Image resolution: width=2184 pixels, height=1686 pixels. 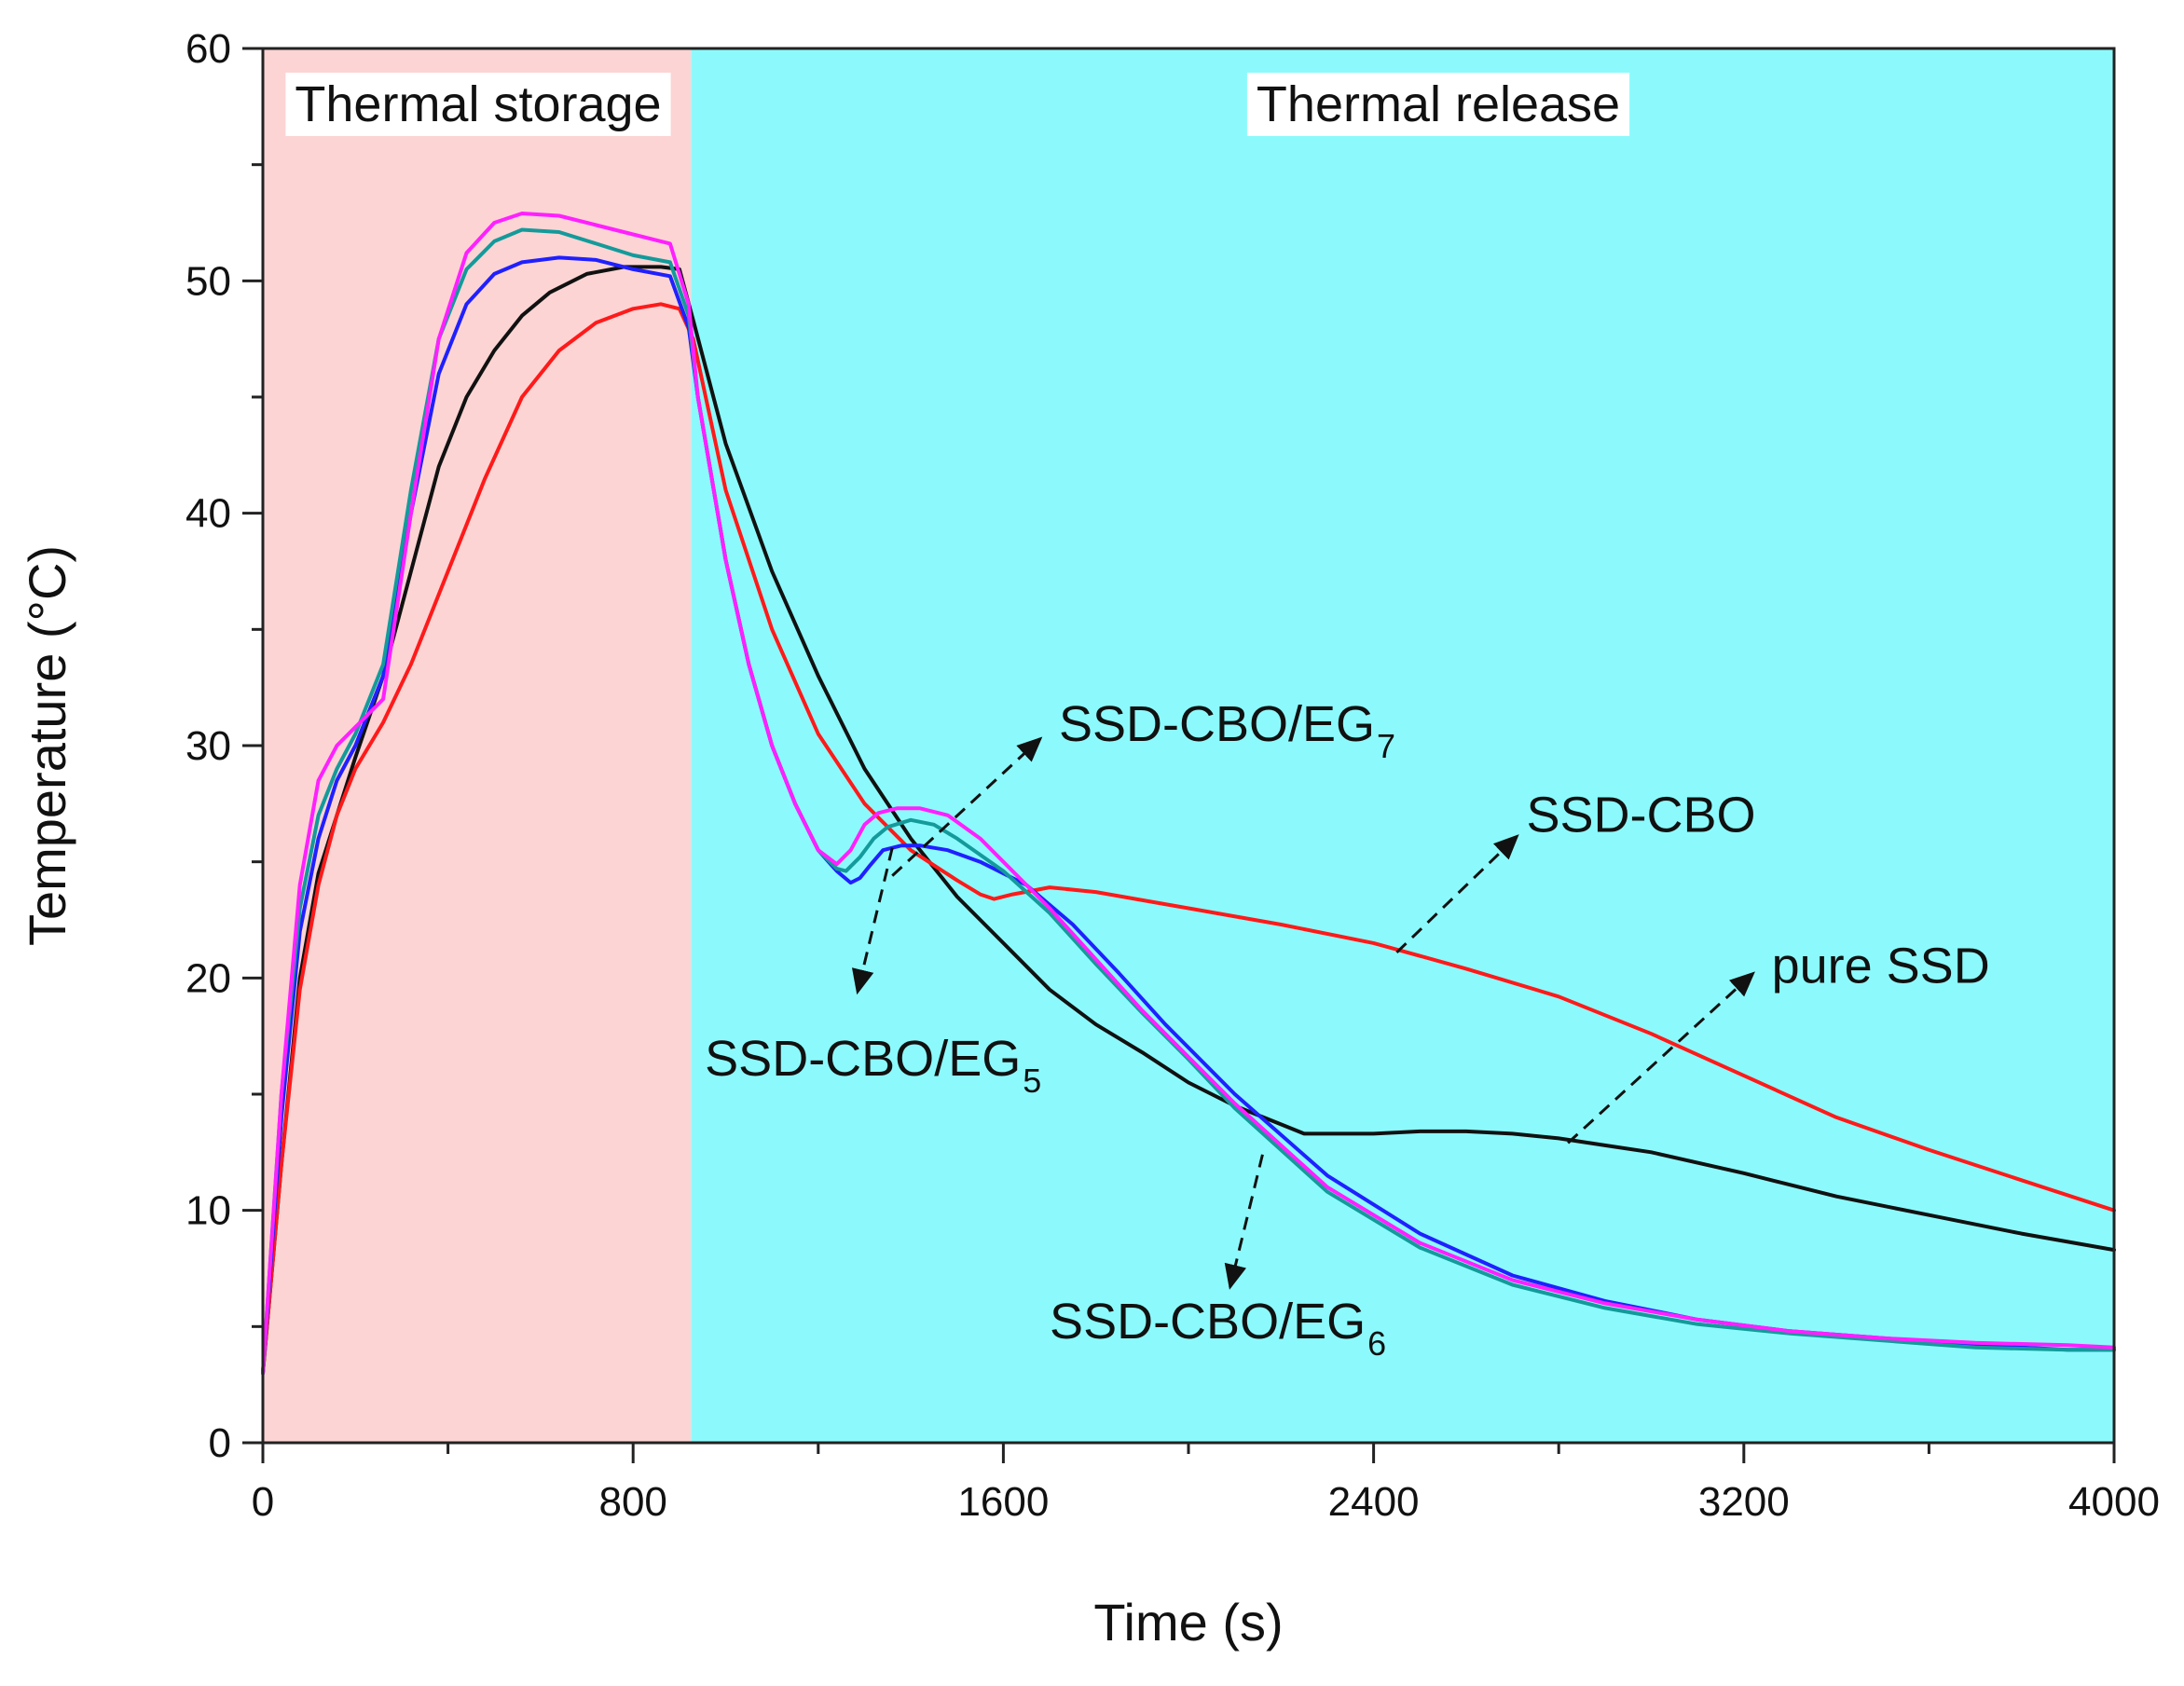 I want to click on annotation-arrow-ssd-cbo-eg6, so click(x=1244, y=1222).